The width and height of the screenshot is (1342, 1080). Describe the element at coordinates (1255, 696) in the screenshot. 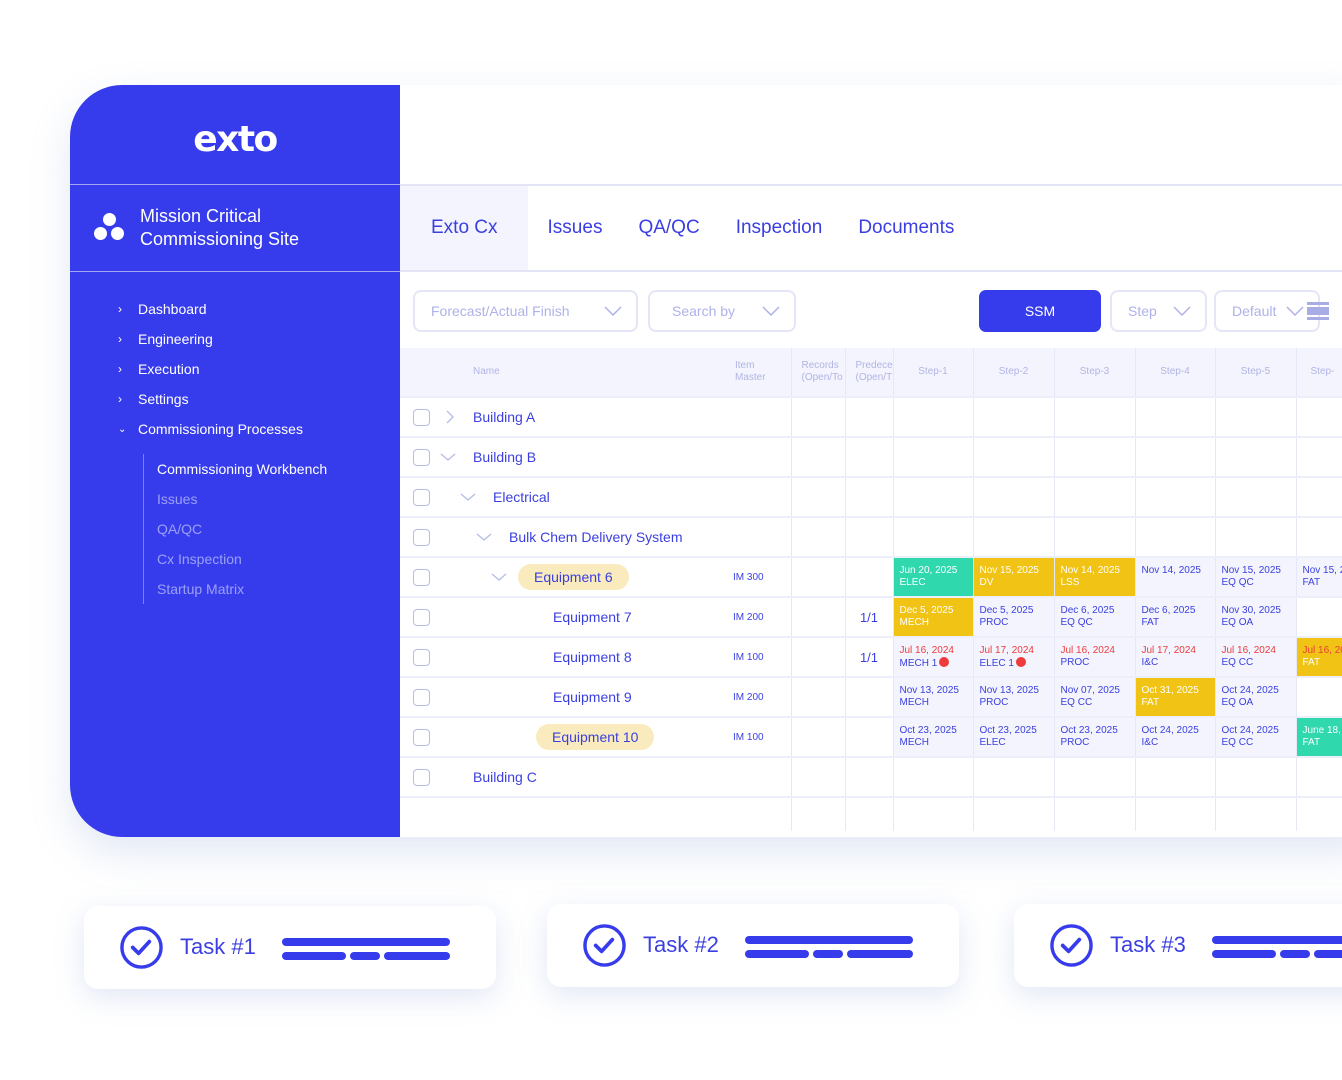

I see `step-cell: Oct 24, 2025 EQ OA` at that location.